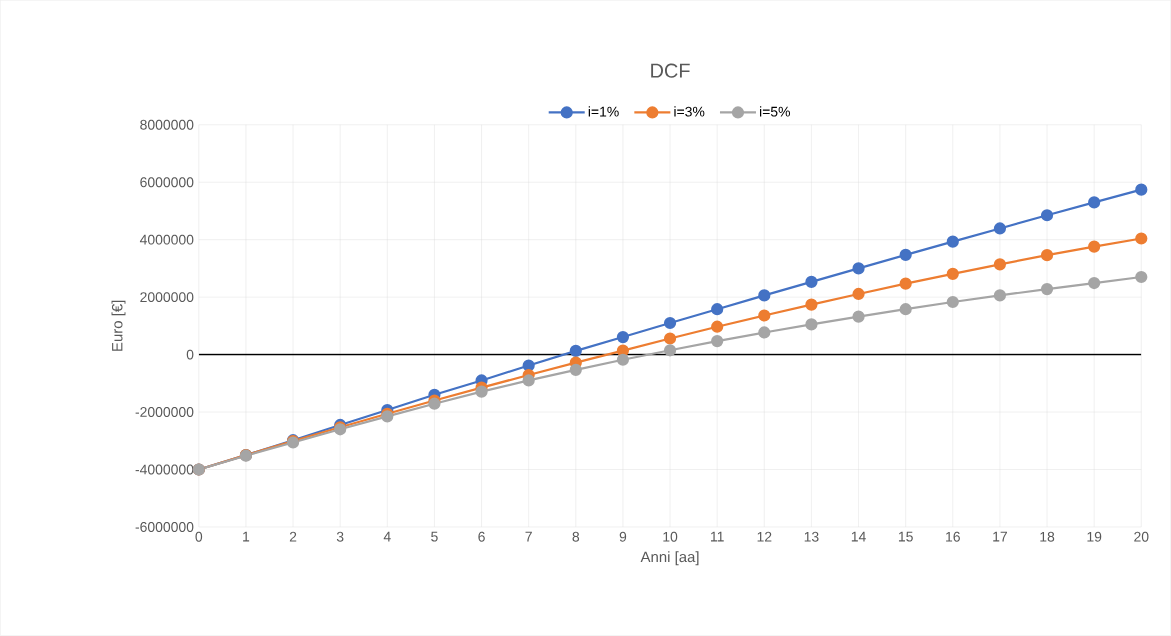 Image resolution: width=1171 pixels, height=636 pixels. I want to click on x-tick-label: 12, so click(764, 536).